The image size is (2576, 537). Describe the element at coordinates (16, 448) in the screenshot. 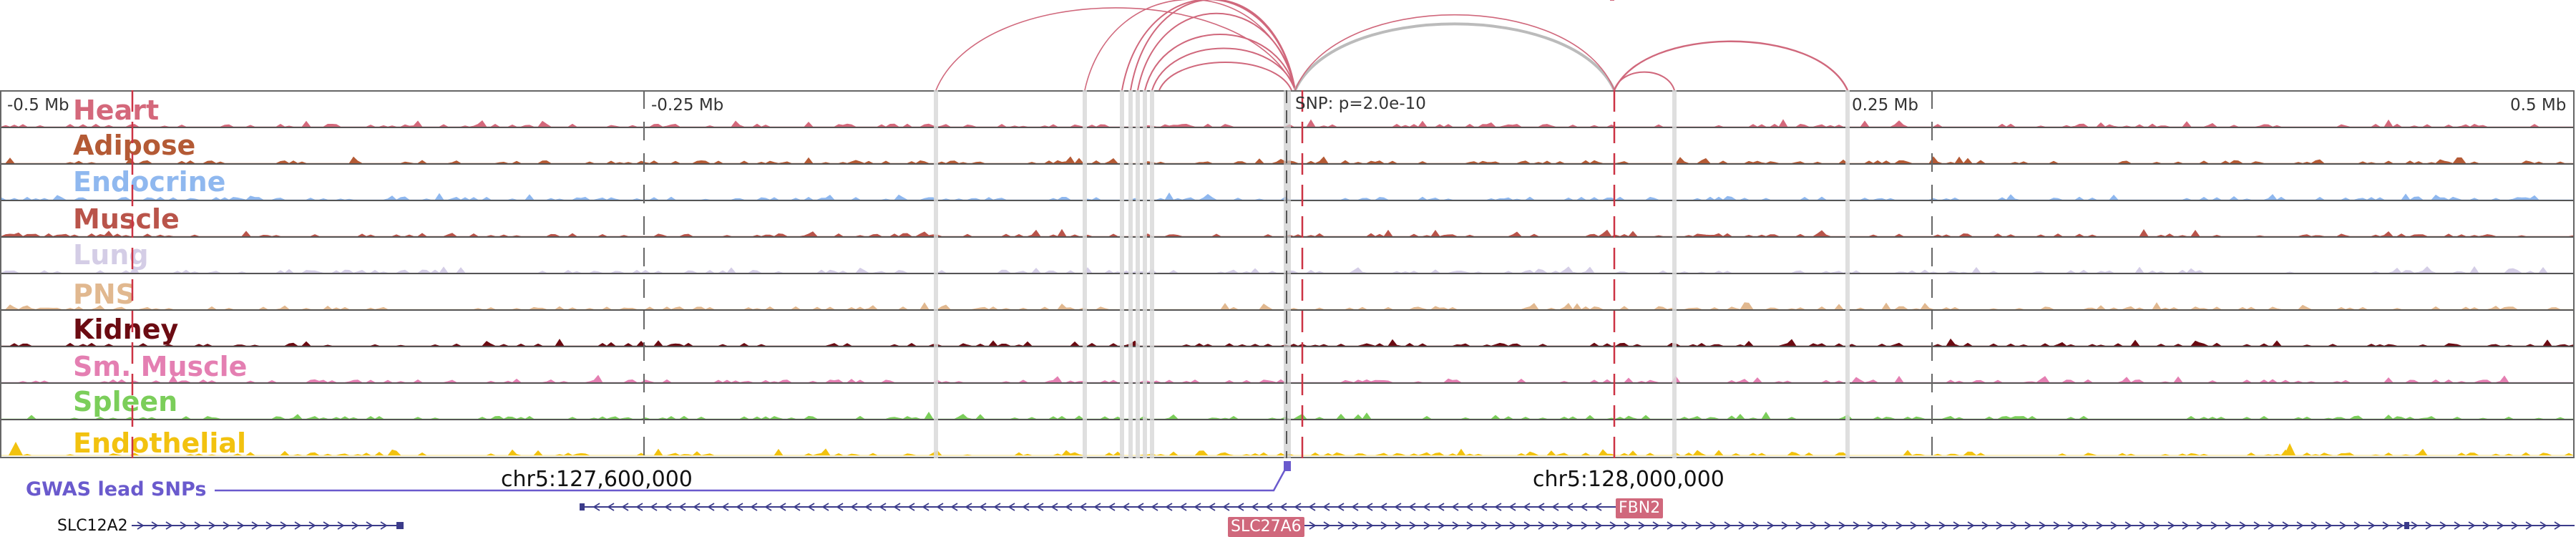

I see `signal-peak` at that location.